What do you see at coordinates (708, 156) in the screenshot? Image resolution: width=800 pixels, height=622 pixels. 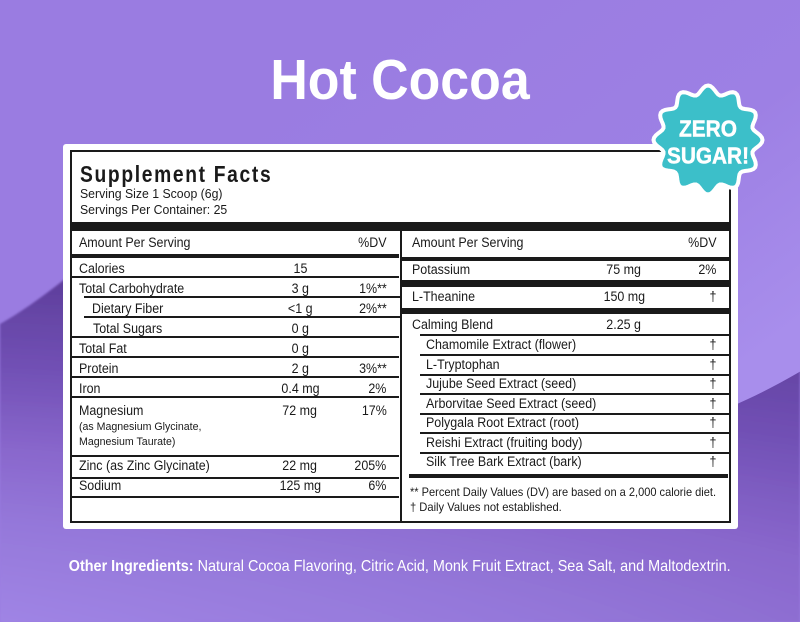 I see `svg-text: SUGAR!` at bounding box center [708, 156].